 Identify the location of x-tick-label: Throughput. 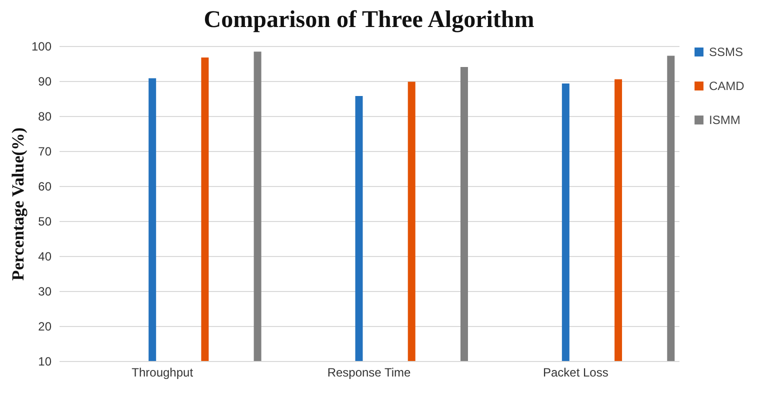
(163, 373).